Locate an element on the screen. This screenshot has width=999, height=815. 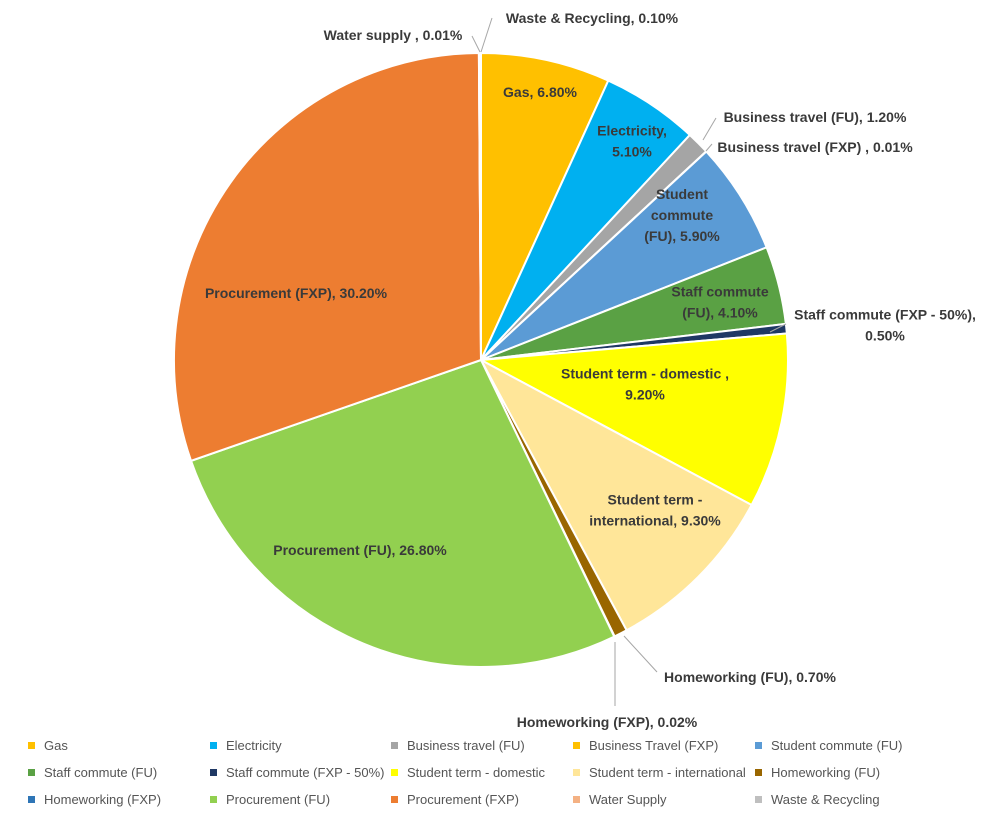
legend-item-business-travel-fxp: Business Travel (FXP) is located at coordinates (645, 745).